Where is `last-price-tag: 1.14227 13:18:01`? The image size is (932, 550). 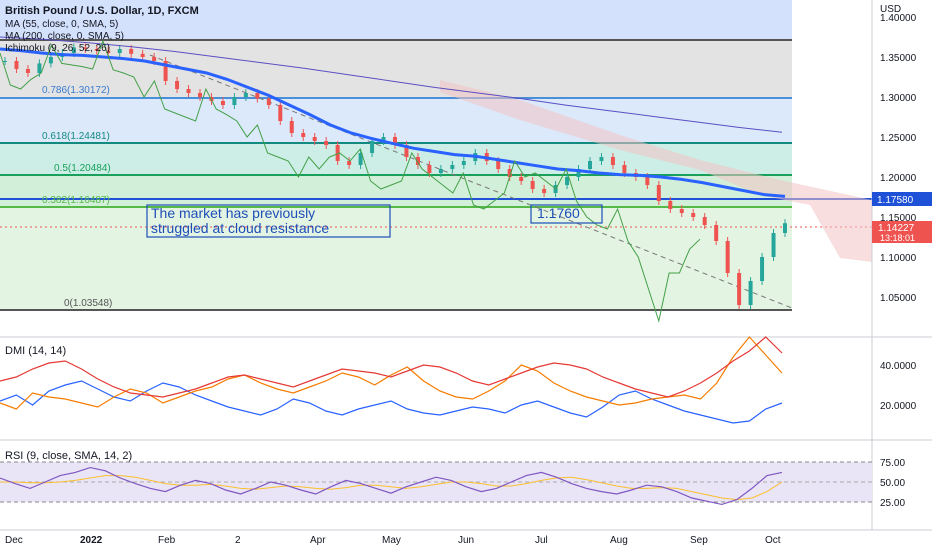 last-price-tag: 1.14227 13:18:01 is located at coordinates (902, 232).